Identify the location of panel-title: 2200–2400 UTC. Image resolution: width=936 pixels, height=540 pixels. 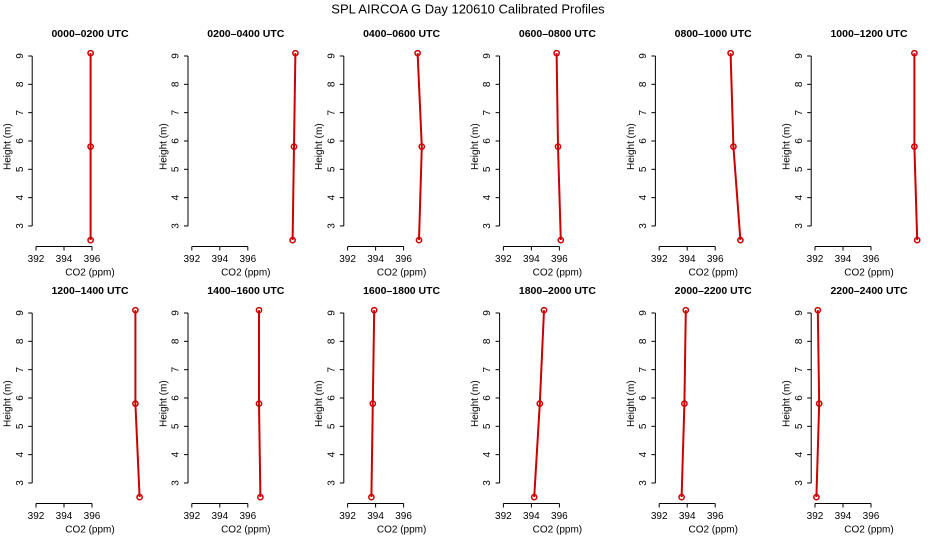
(868, 291).